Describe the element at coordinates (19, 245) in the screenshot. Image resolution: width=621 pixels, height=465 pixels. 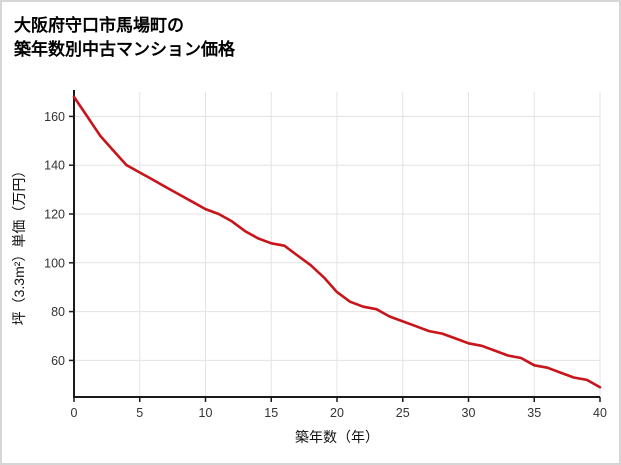
I see `y-axis-label: 坪（3.3m²）単価（万円）` at that location.